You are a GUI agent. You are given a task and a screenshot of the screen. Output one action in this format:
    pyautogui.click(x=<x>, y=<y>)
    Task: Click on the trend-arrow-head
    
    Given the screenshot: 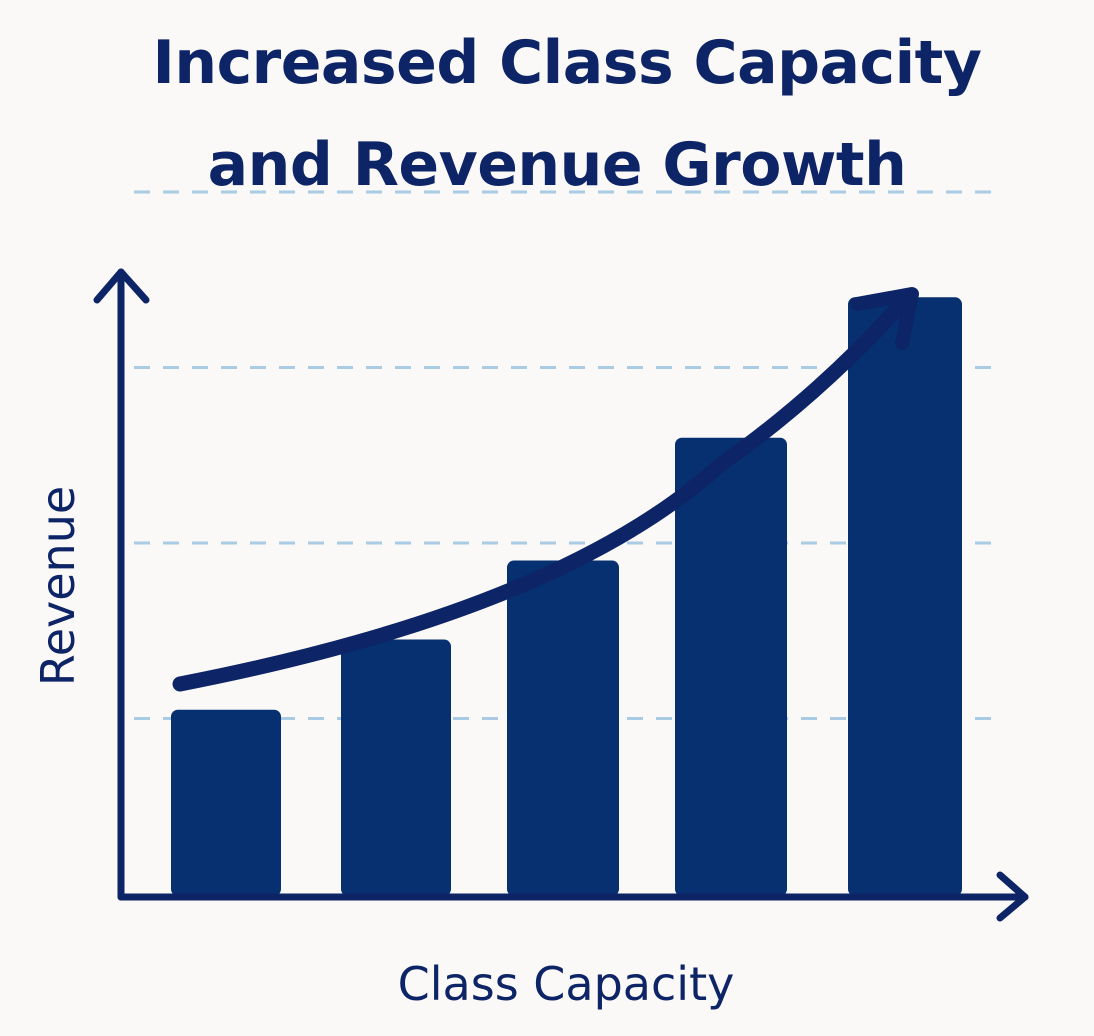 What is the action you would take?
    pyautogui.click(x=884, y=318)
    